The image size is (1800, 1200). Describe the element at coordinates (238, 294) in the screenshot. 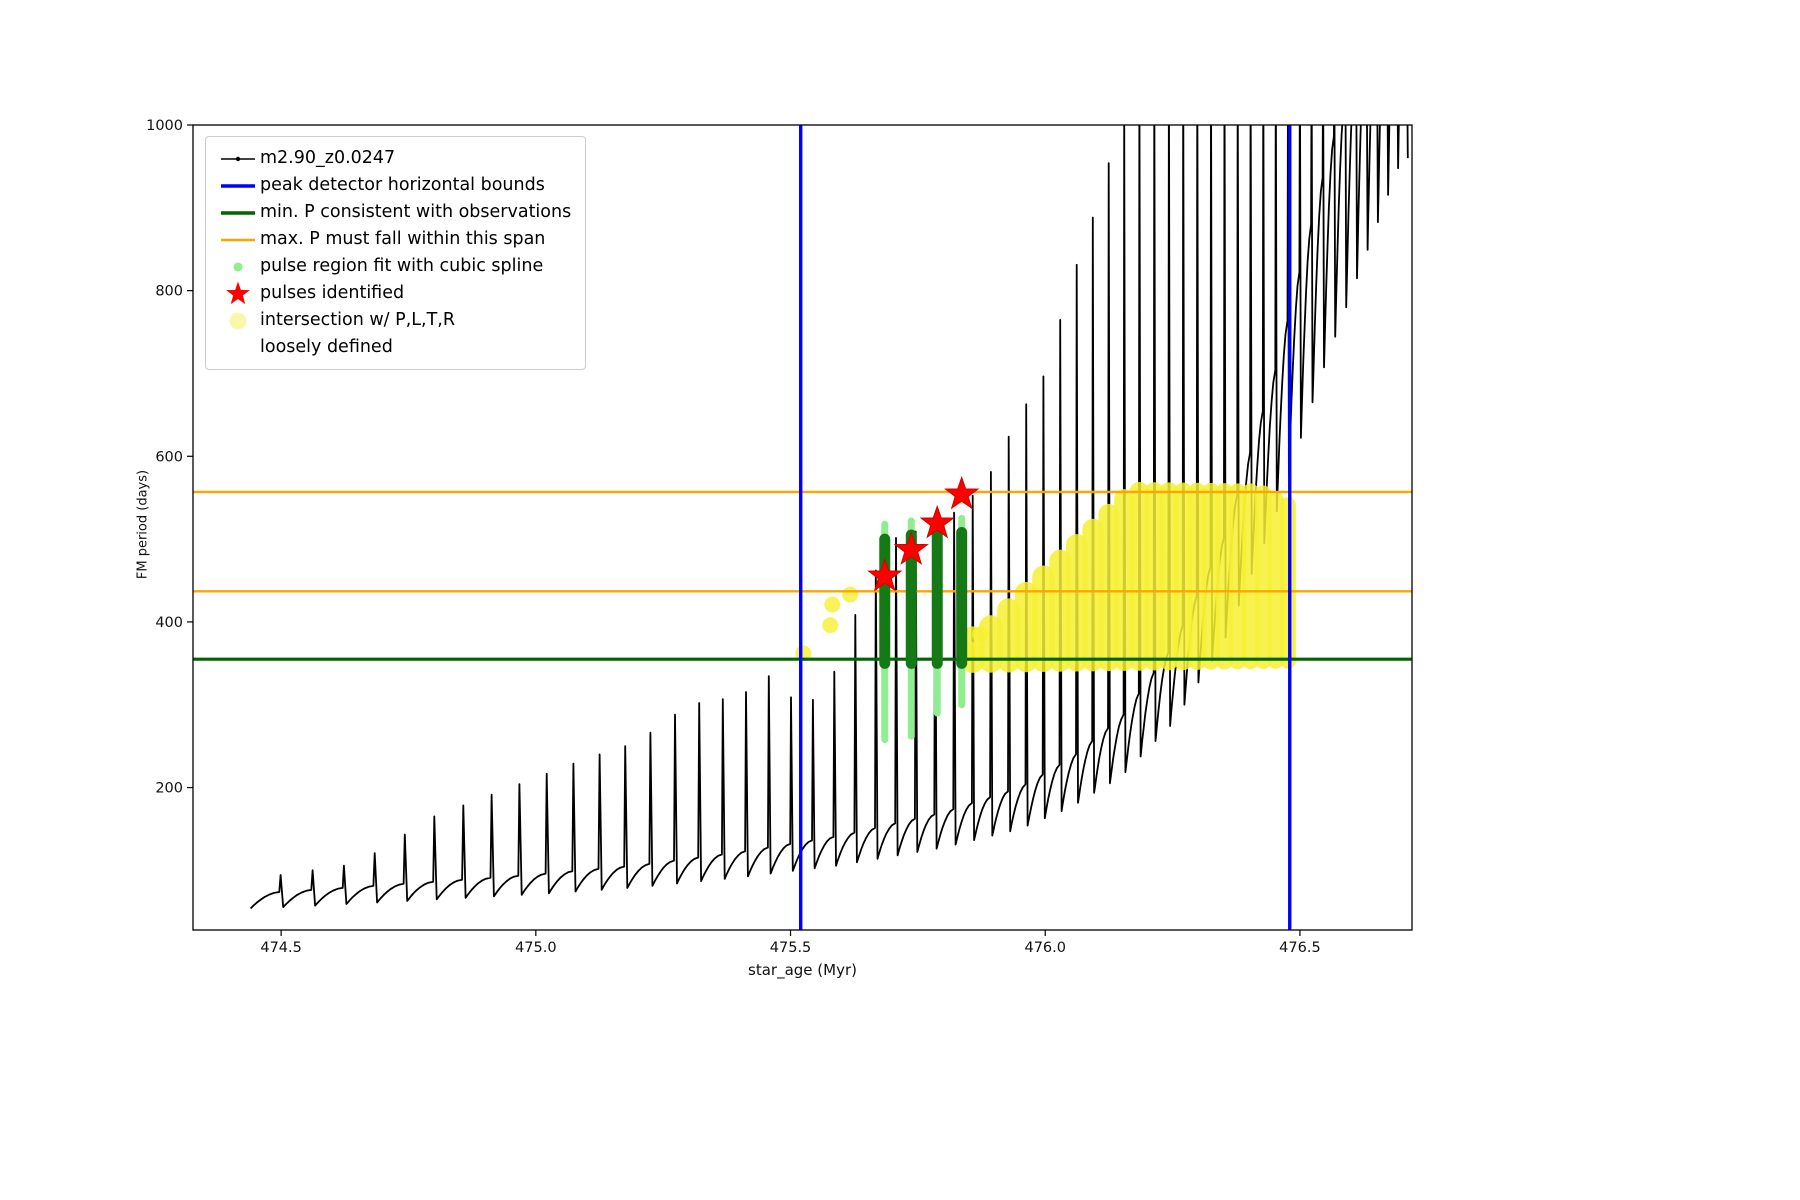

I see `red-star-icon` at that location.